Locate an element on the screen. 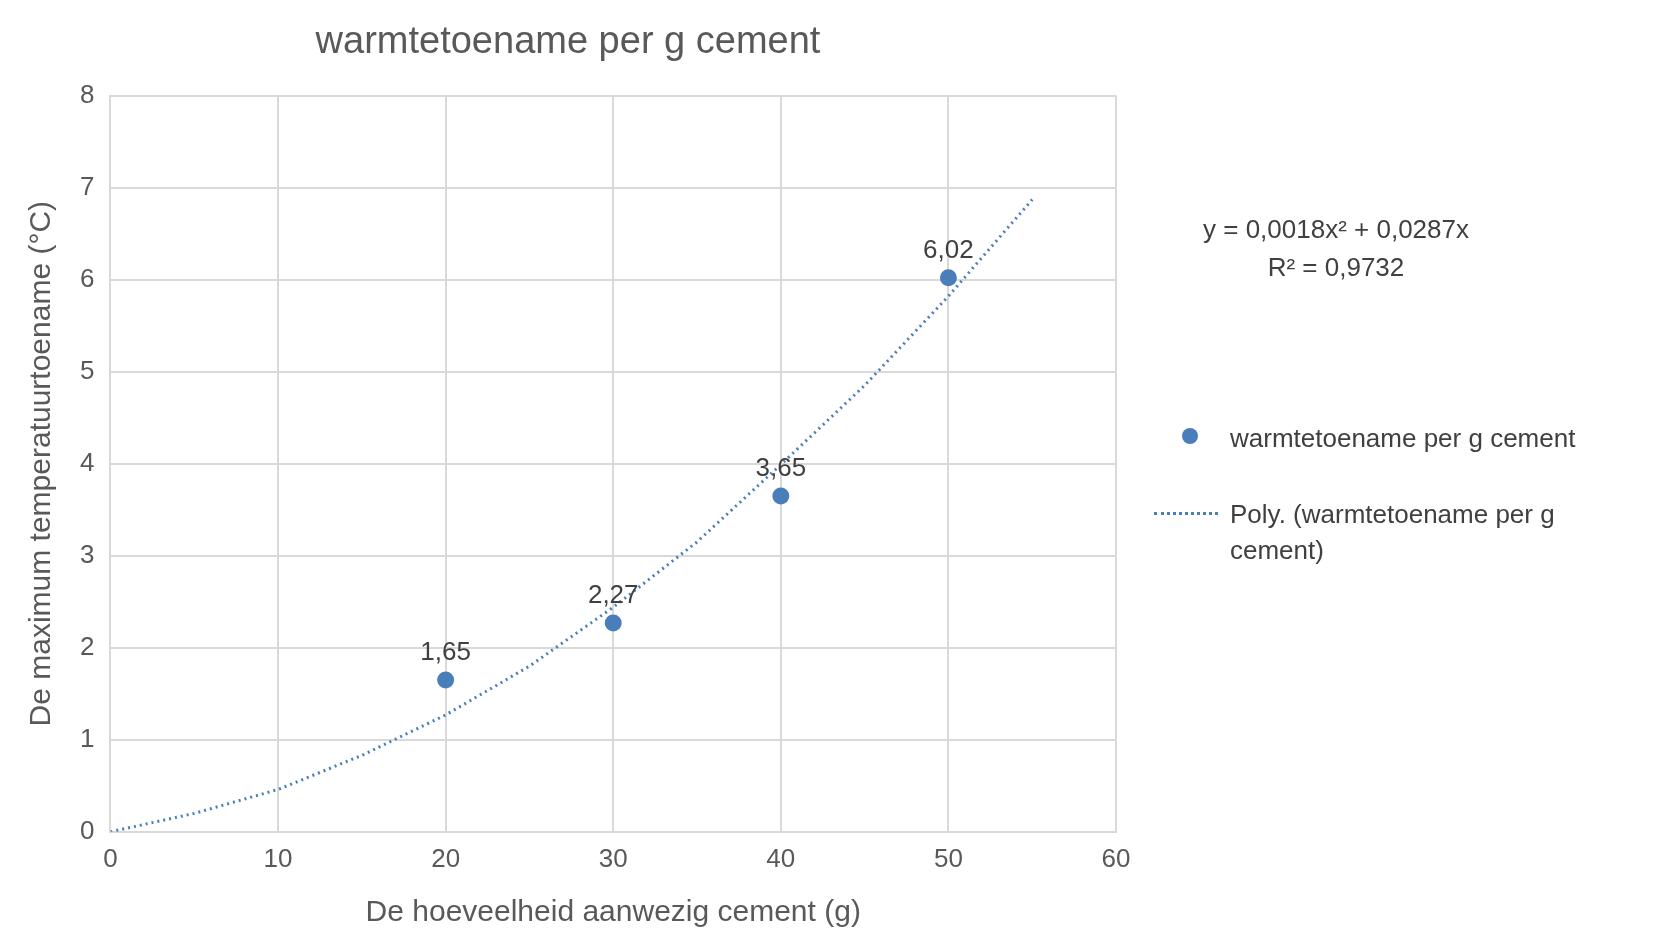 The width and height of the screenshot is (1676, 935). x-tick-label: 0 is located at coordinates (110, 857).